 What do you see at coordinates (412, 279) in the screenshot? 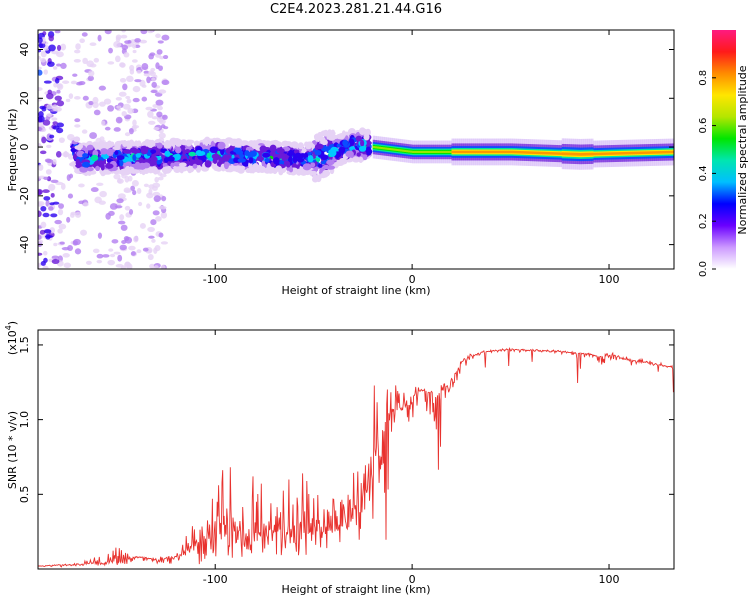
I see `x-tick-label: 0` at bounding box center [412, 279].